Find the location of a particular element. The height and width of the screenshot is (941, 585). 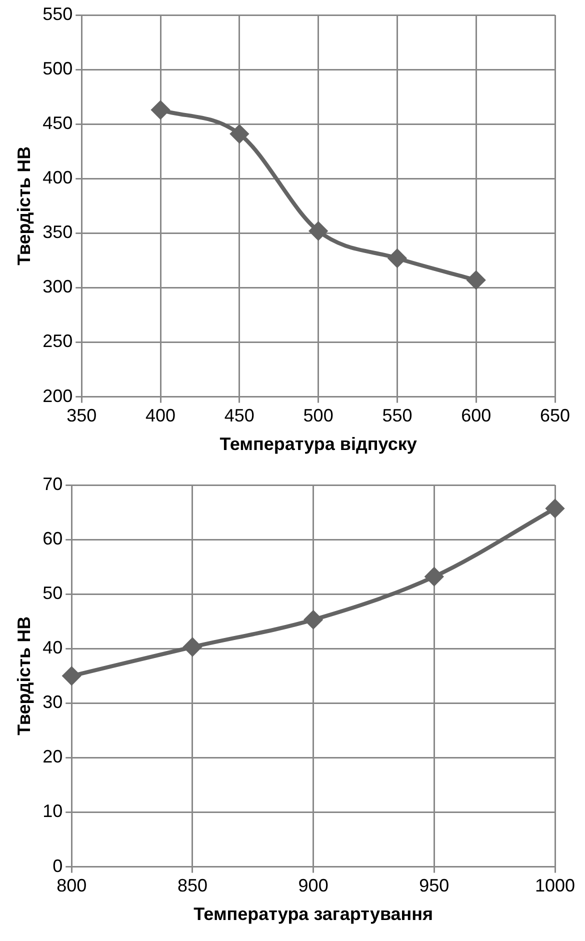

y-tick-label: 60 is located at coordinates (52, 538).